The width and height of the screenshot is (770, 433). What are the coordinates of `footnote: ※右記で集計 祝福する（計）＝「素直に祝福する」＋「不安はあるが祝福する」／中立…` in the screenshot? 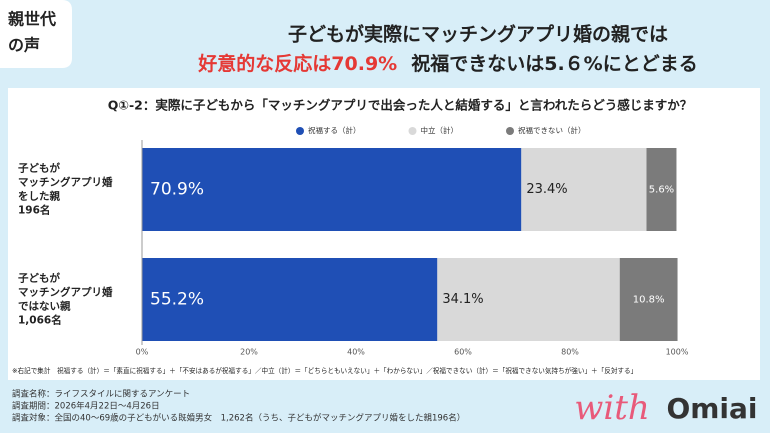 It's located at (324, 370).